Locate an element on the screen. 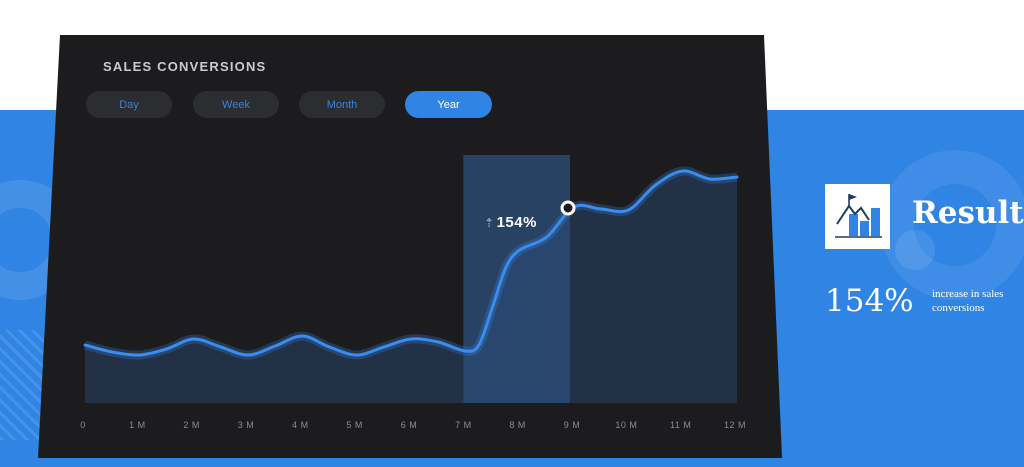  tab-day: Day is located at coordinates (129, 104).